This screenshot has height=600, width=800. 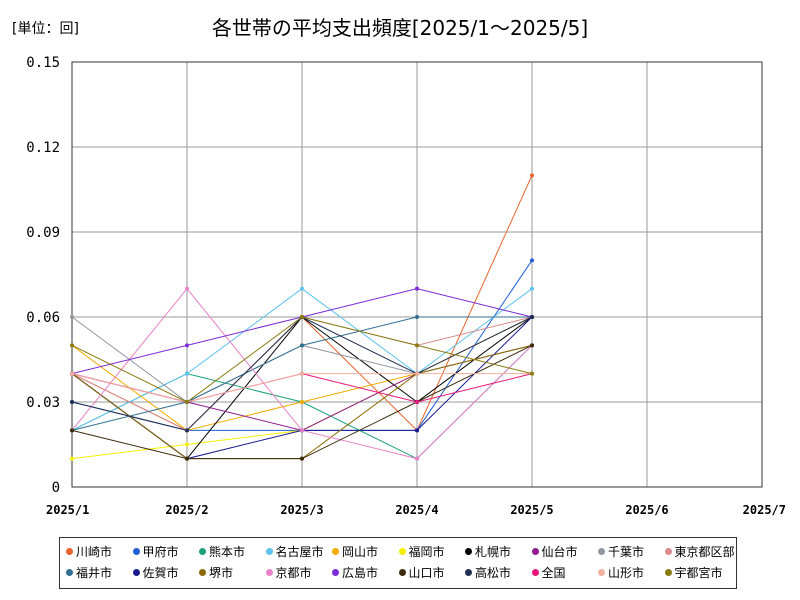 What do you see at coordinates (426, 573) in the screenshot?
I see `legend-label: 山口市` at bounding box center [426, 573].